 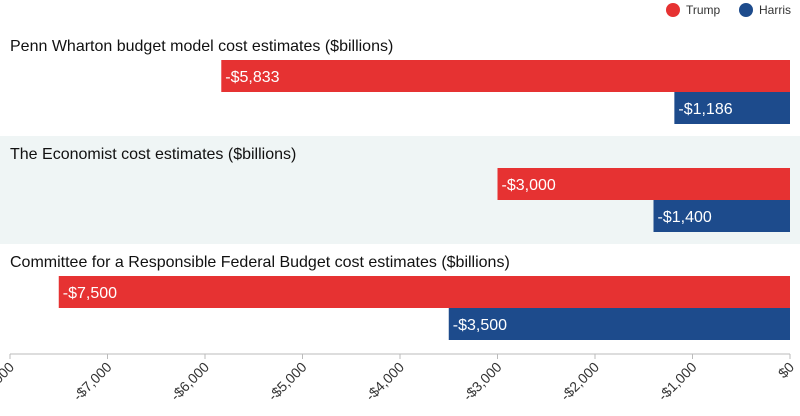 What do you see at coordinates (728, 10) in the screenshot?
I see `legend: Trump Harris` at bounding box center [728, 10].